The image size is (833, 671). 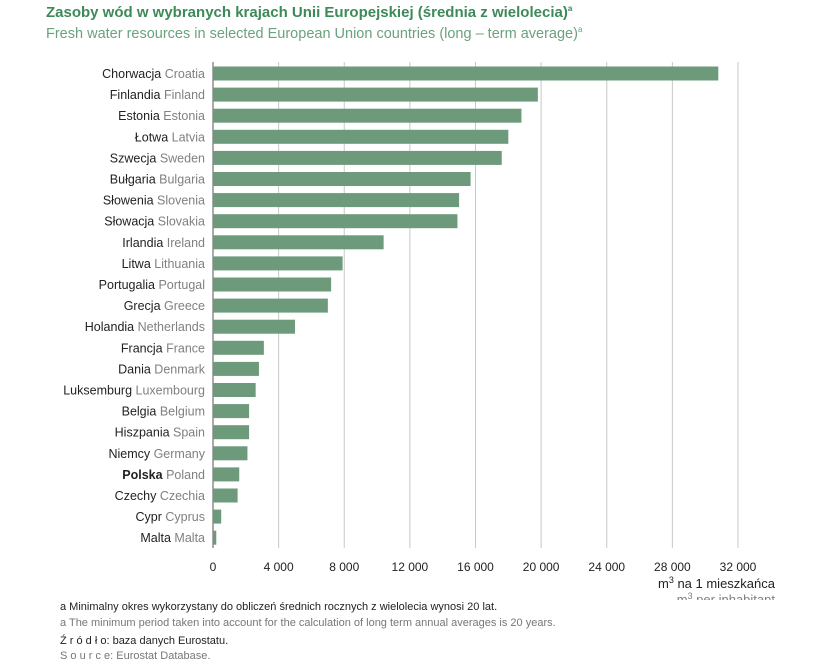 I want to click on bar-luxembourg, so click(x=234, y=390).